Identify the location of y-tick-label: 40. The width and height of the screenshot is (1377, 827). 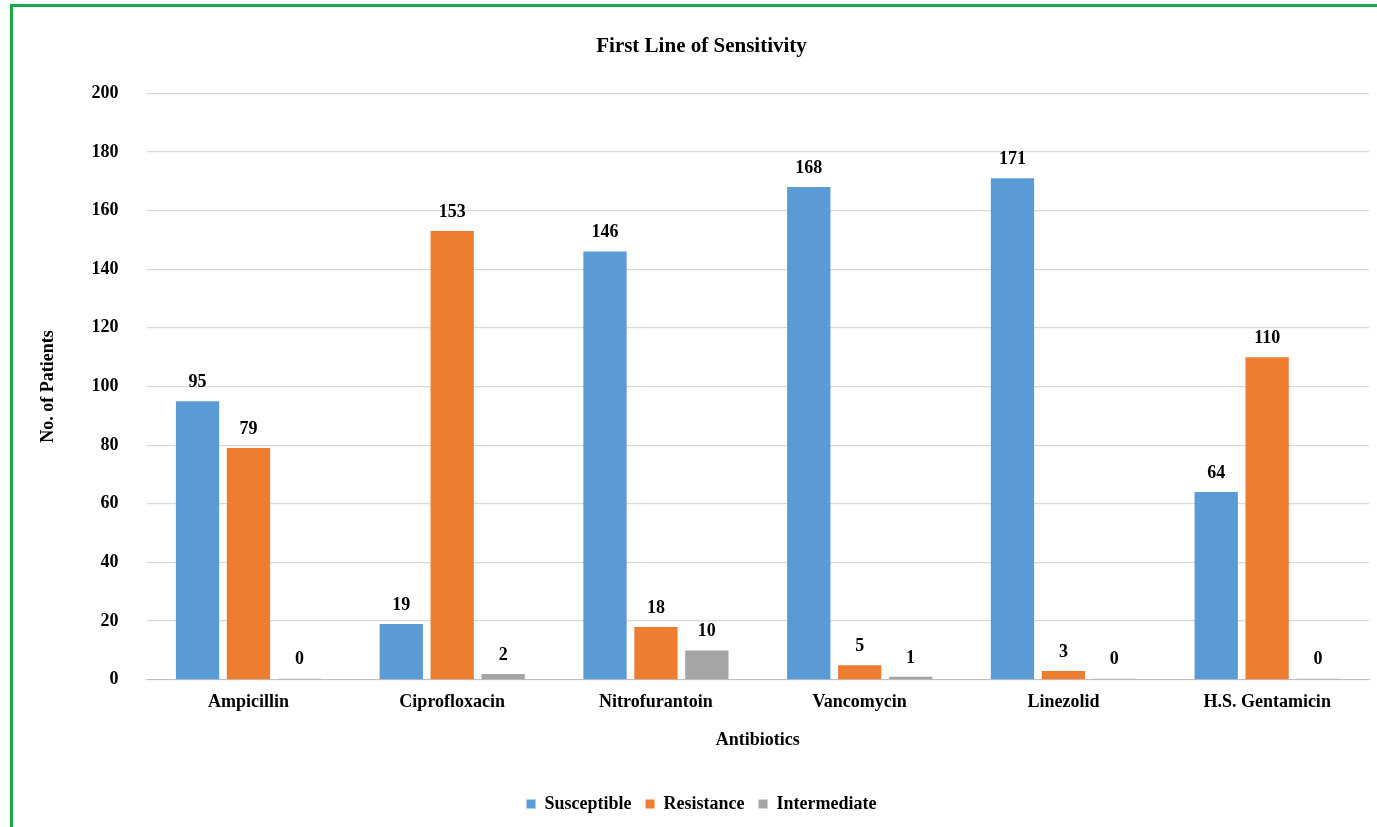
(109, 561).